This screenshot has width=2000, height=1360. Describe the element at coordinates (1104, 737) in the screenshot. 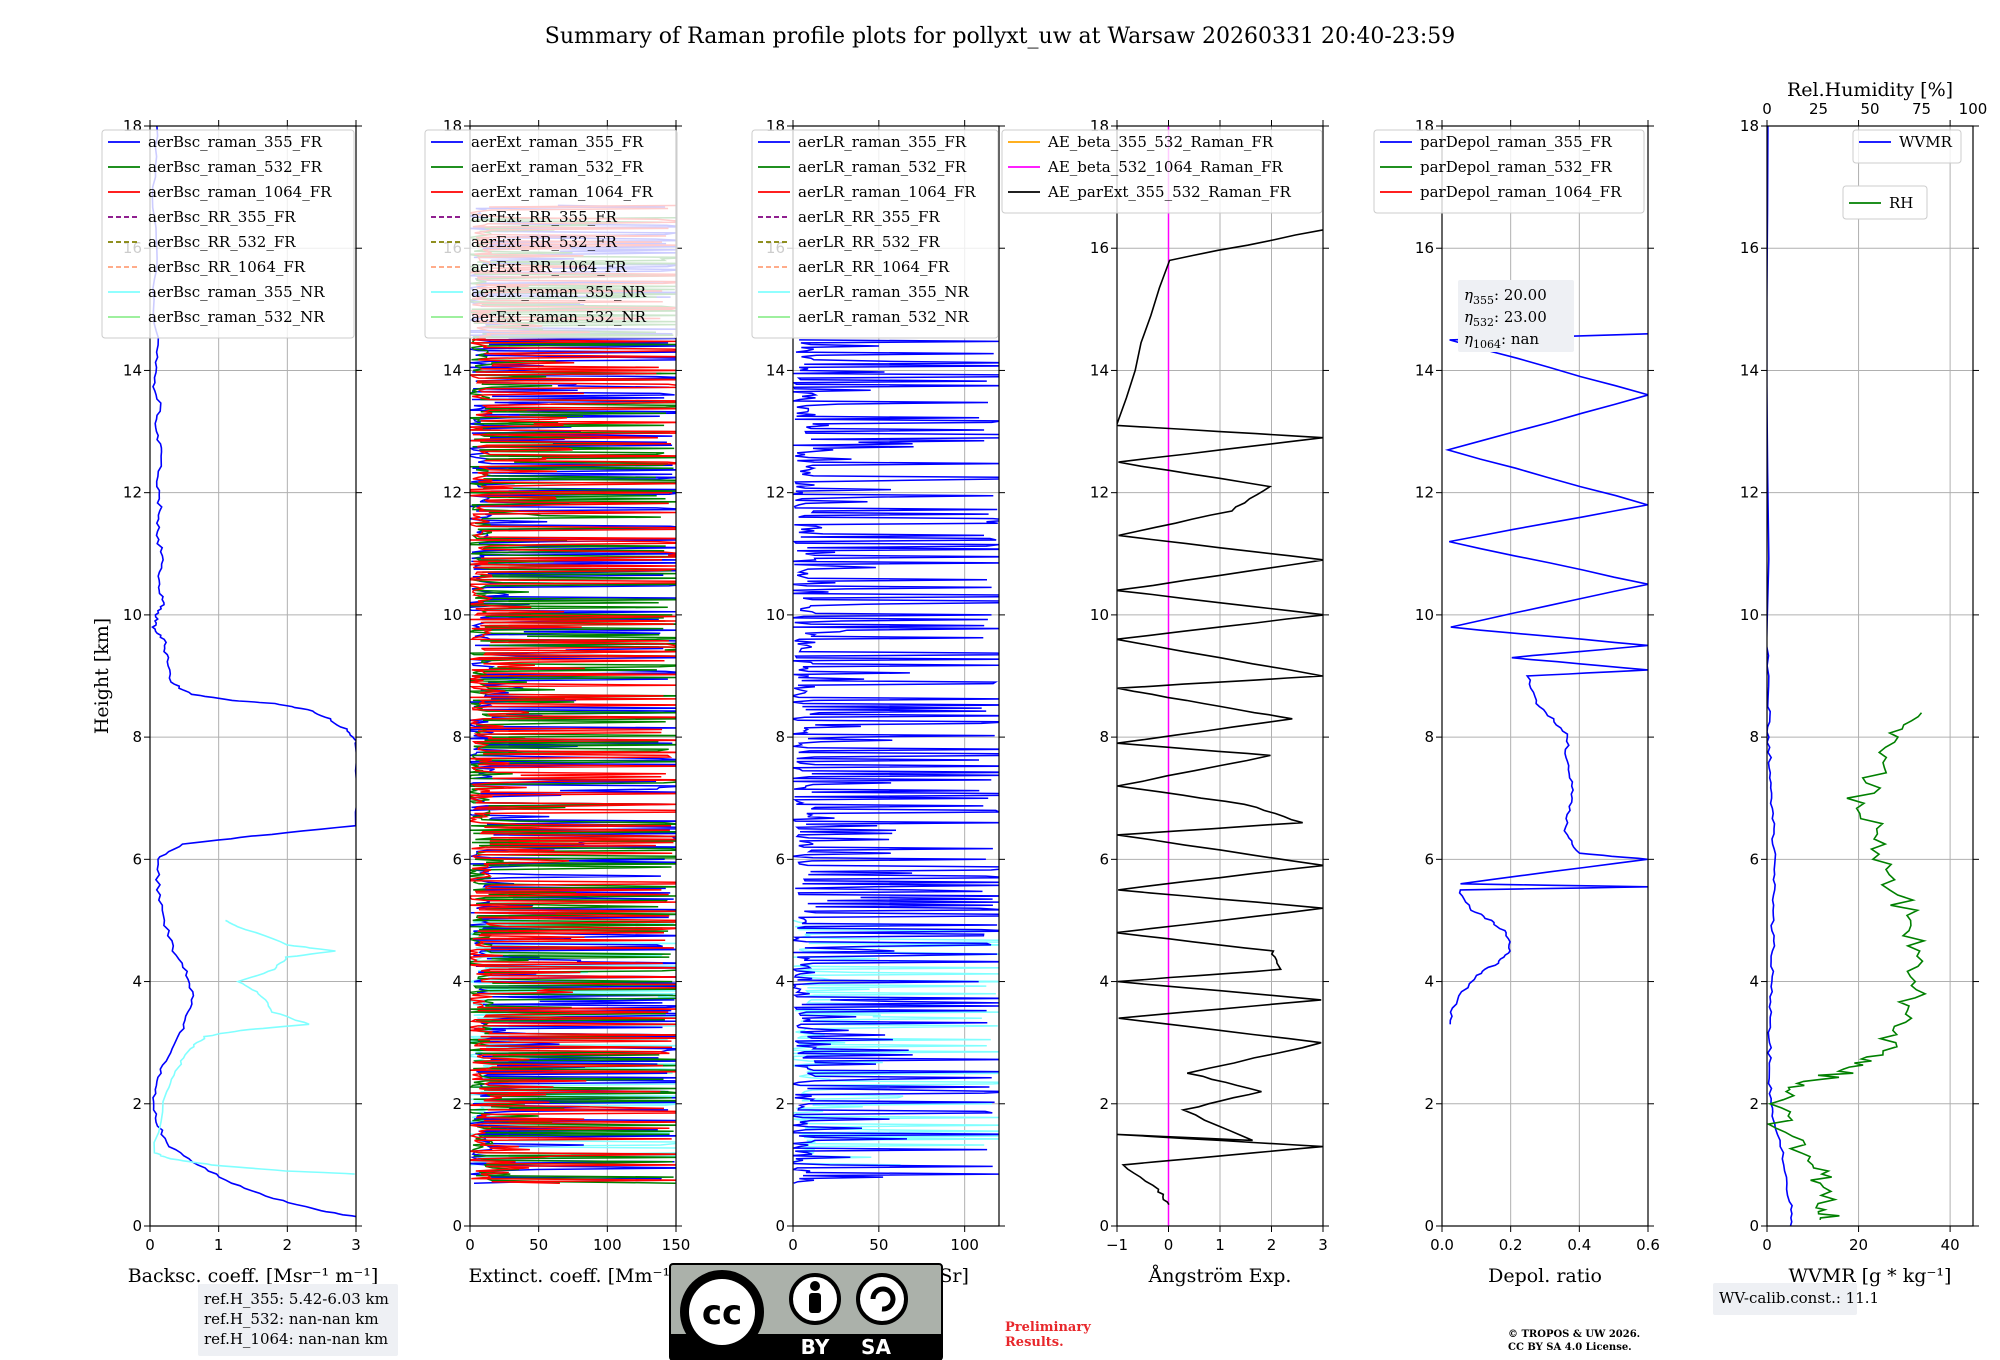

I see `ytick-label-ae: 8` at that location.